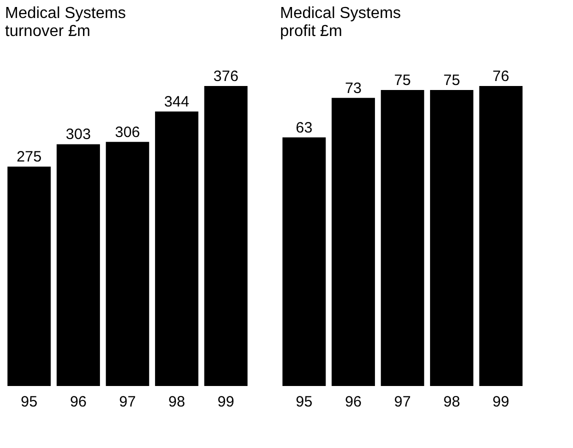 The height and width of the screenshot is (448, 573). I want to click on chart-title: Medical Systems profit £m, so click(340, 22).